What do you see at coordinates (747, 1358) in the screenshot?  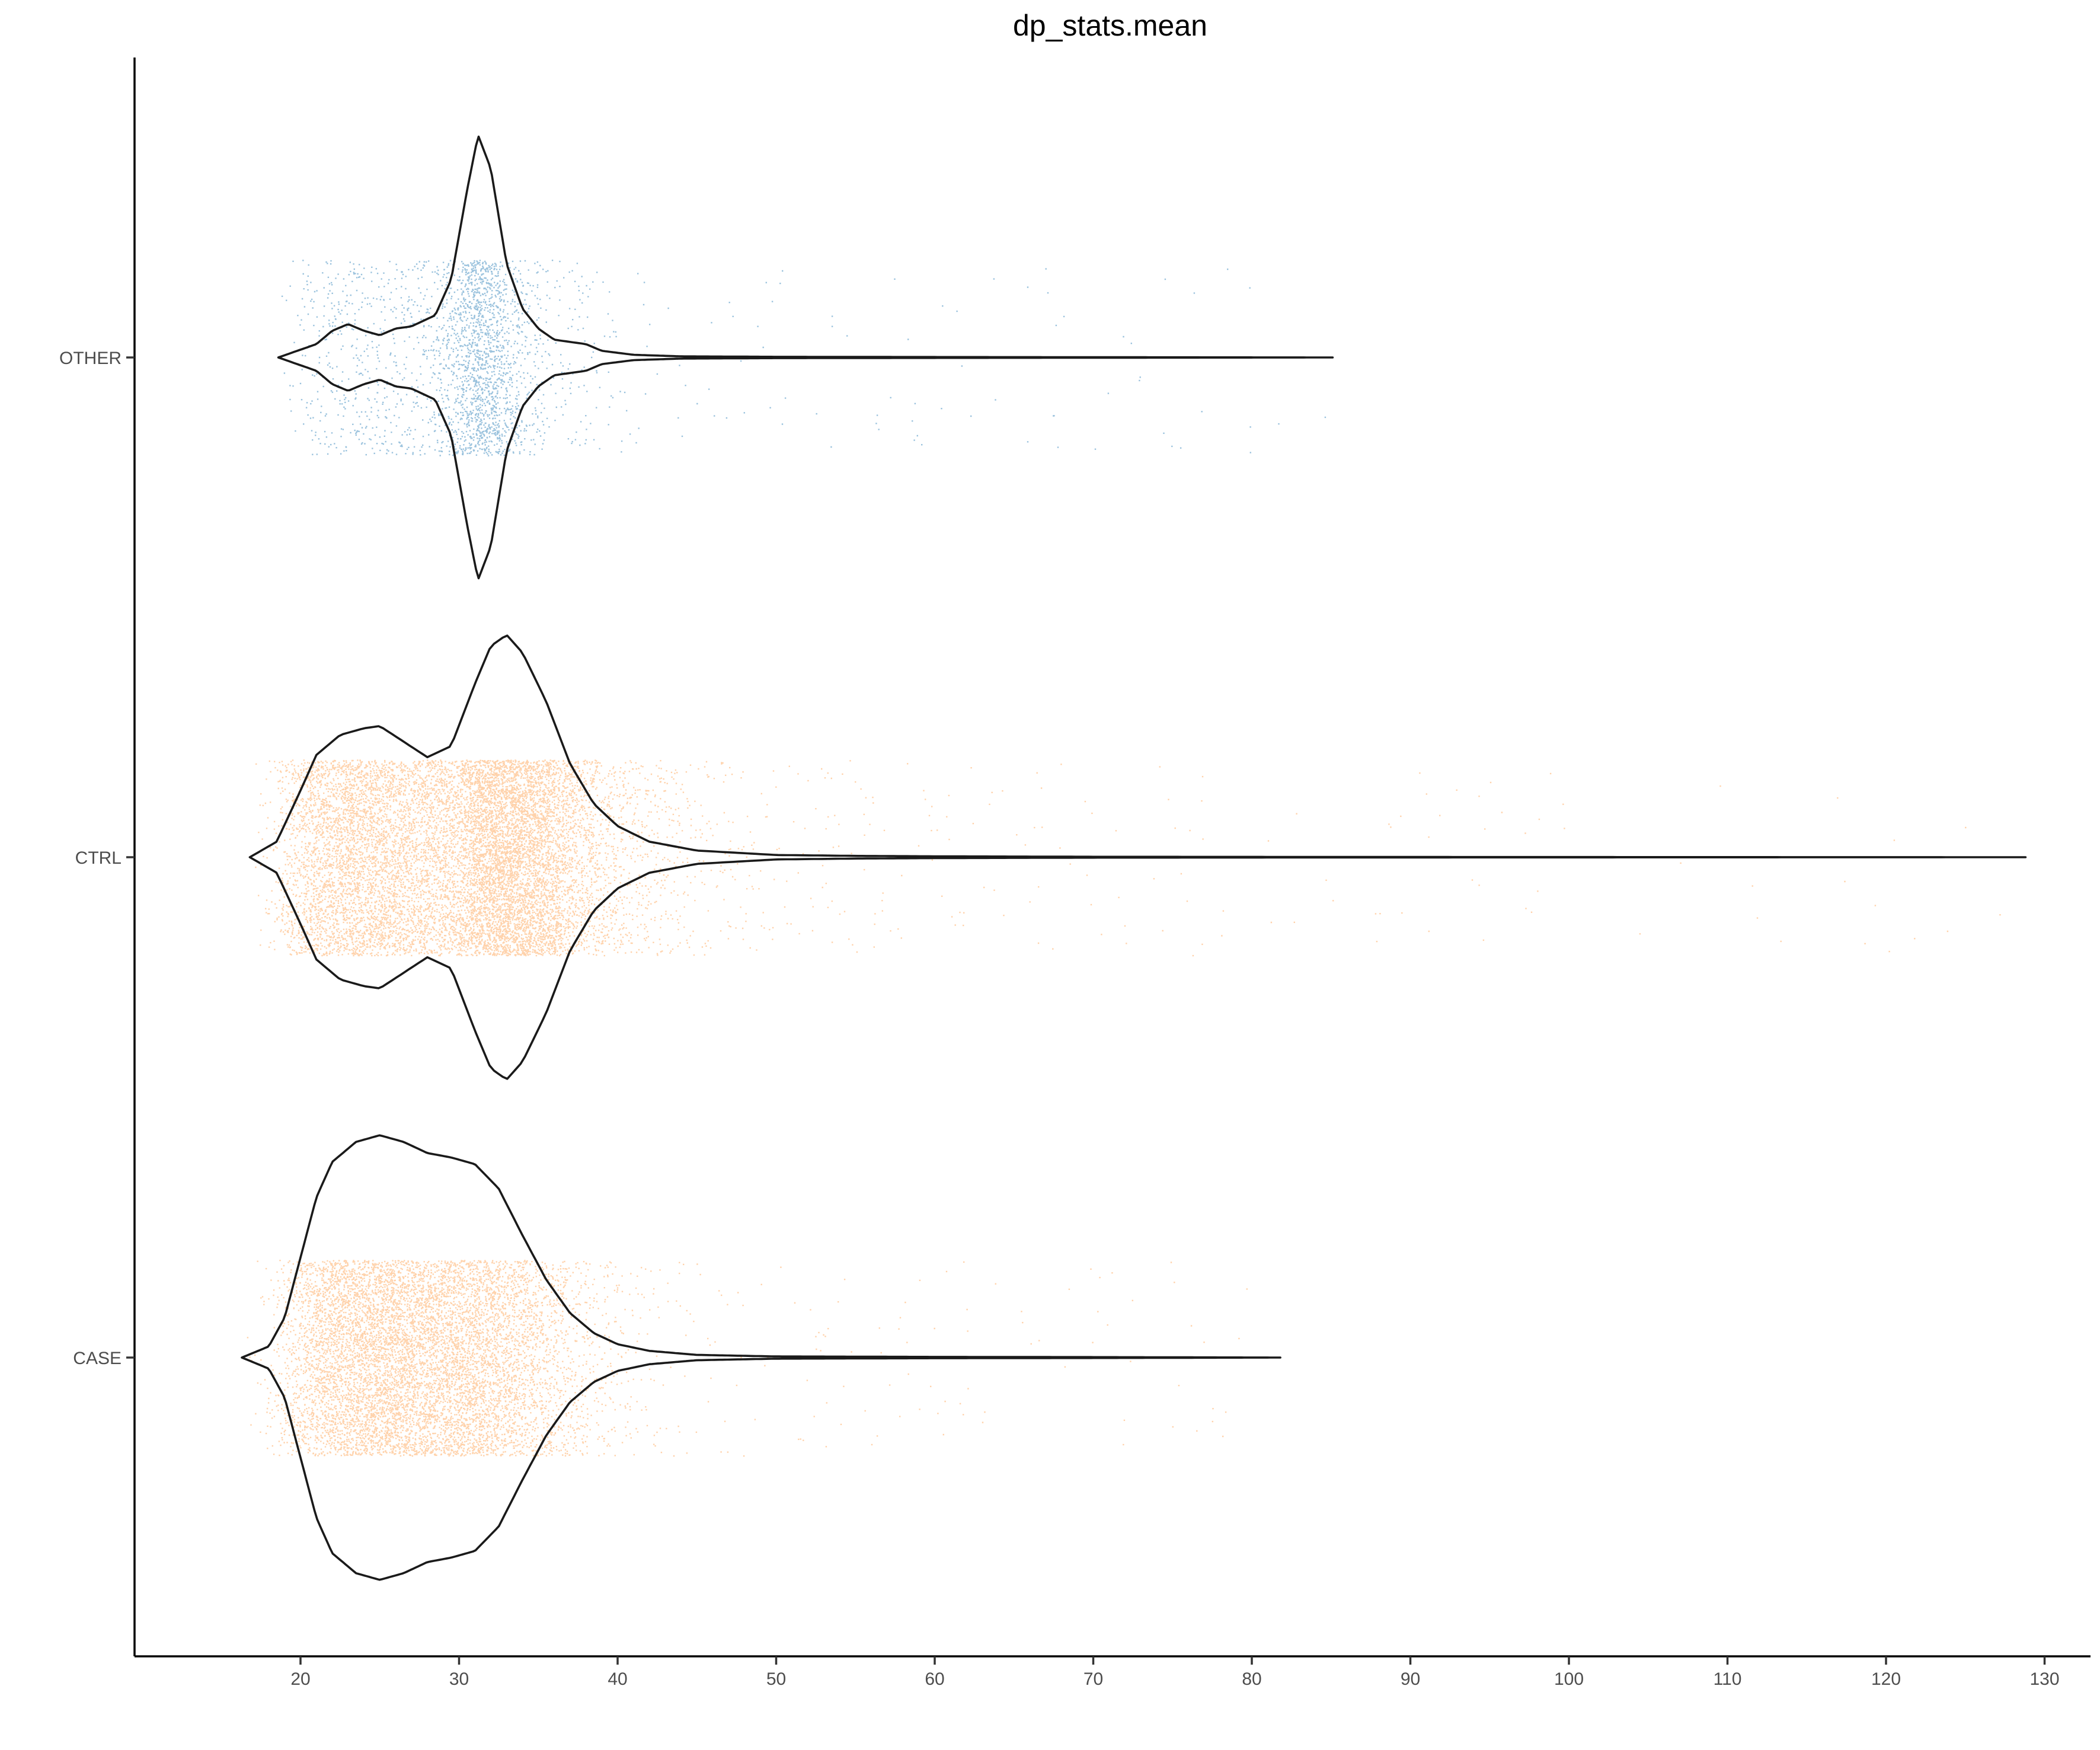 I see `jitter-points-case` at bounding box center [747, 1358].